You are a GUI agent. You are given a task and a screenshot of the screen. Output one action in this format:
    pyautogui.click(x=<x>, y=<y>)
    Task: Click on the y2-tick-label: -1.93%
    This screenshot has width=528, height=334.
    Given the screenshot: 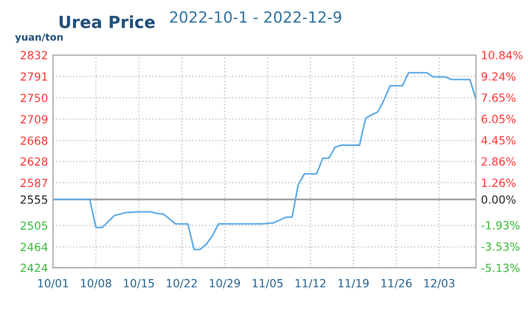 What is the action you would take?
    pyautogui.click(x=500, y=225)
    